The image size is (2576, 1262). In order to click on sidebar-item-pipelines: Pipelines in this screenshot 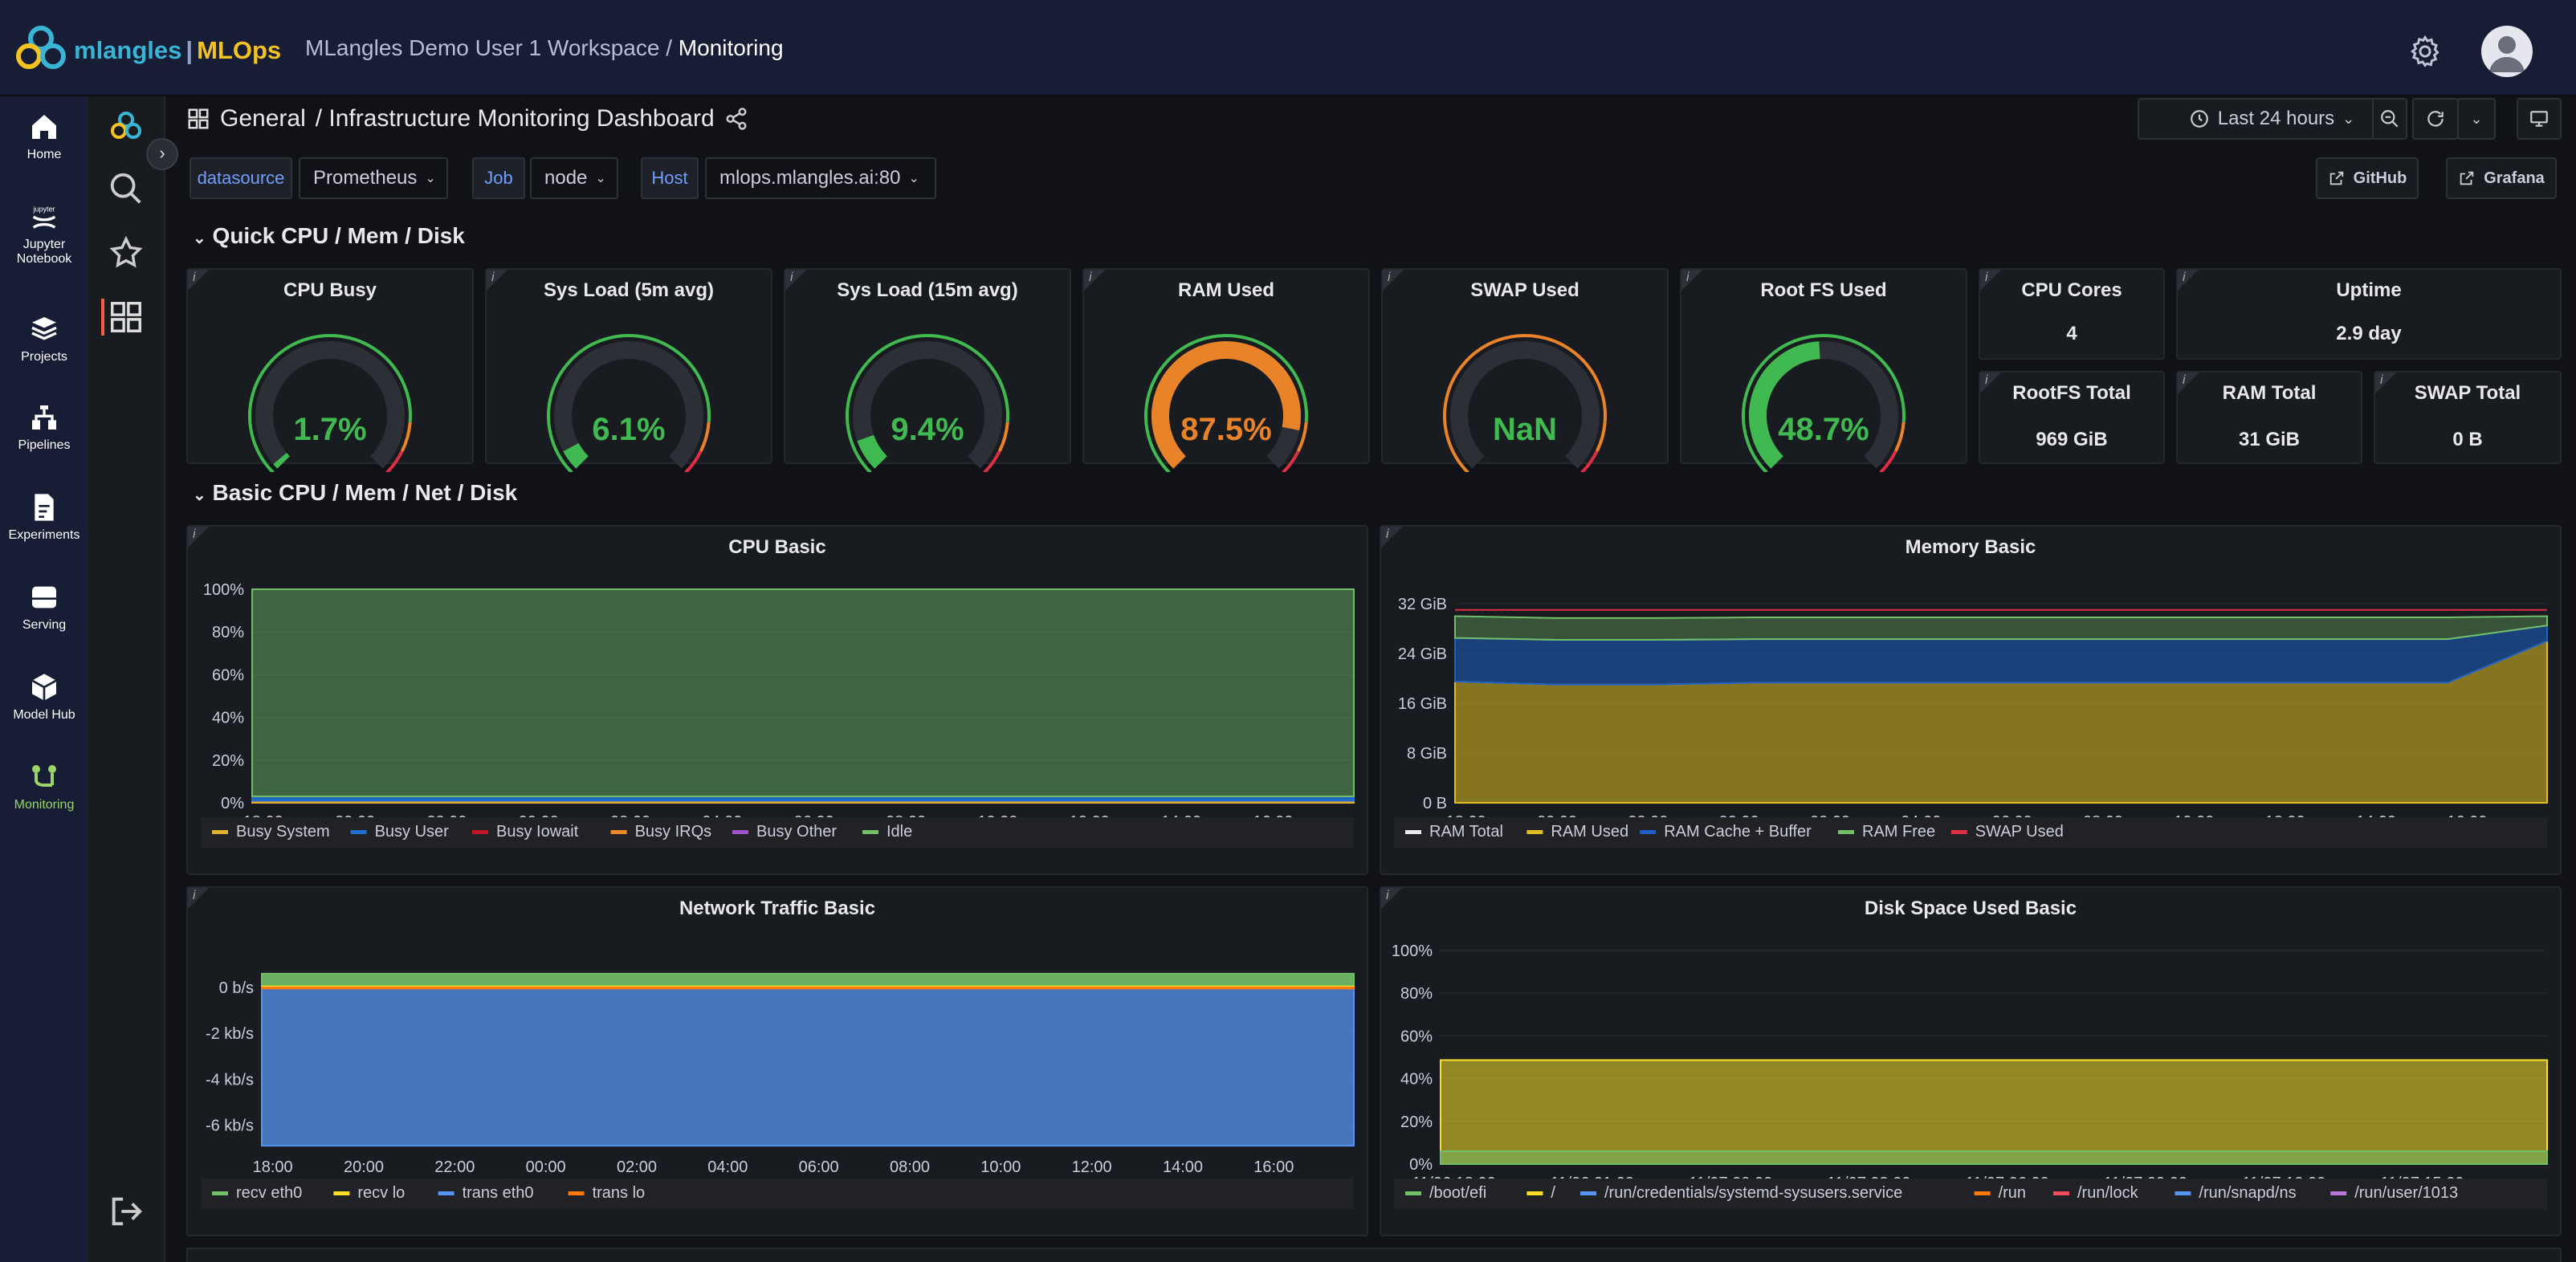, I will do `click(44, 441)`.